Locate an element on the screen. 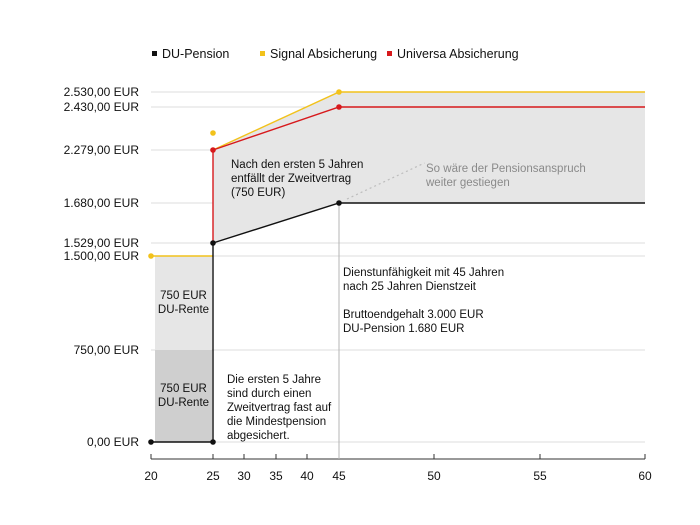 The image size is (700, 525). y-tick-label: 2.430,00 EUR is located at coordinates (102, 107).